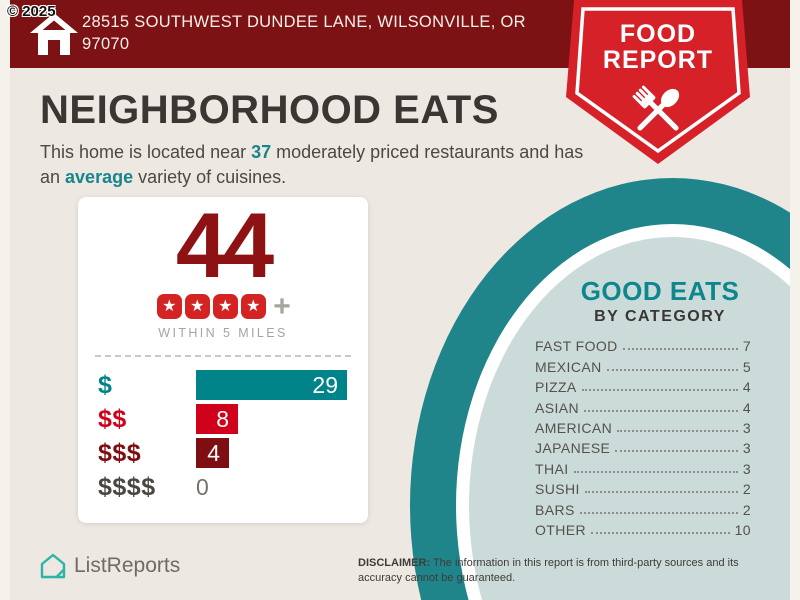  I want to click on category-label: FAST FOOD, so click(576, 346).